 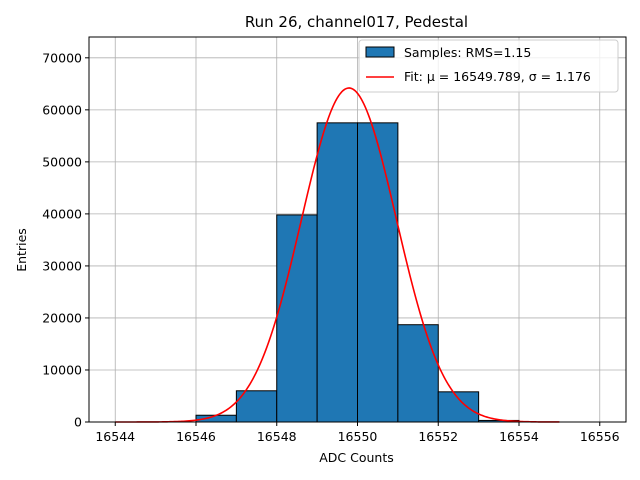 What do you see at coordinates (65, 240) in the screenshot?
I see `y-axis-ticks: 0 10000 20000 30000 40000 50000 60000 70000` at bounding box center [65, 240].